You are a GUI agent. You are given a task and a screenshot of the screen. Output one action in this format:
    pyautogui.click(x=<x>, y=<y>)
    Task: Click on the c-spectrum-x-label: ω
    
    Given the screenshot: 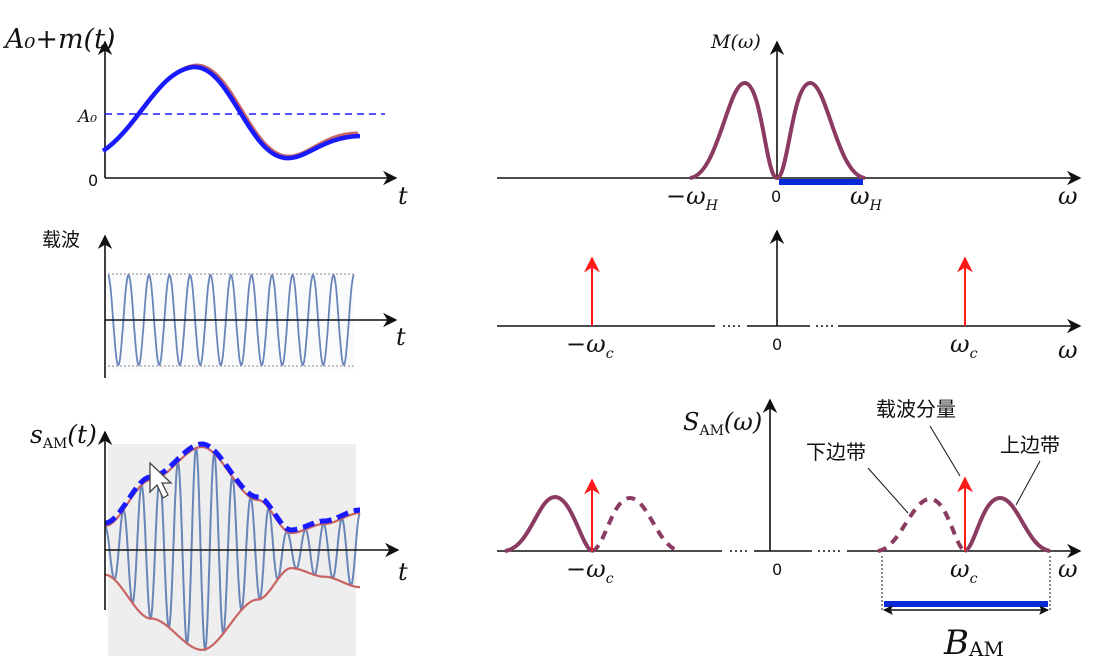 What is the action you would take?
    pyautogui.click(x=1068, y=350)
    